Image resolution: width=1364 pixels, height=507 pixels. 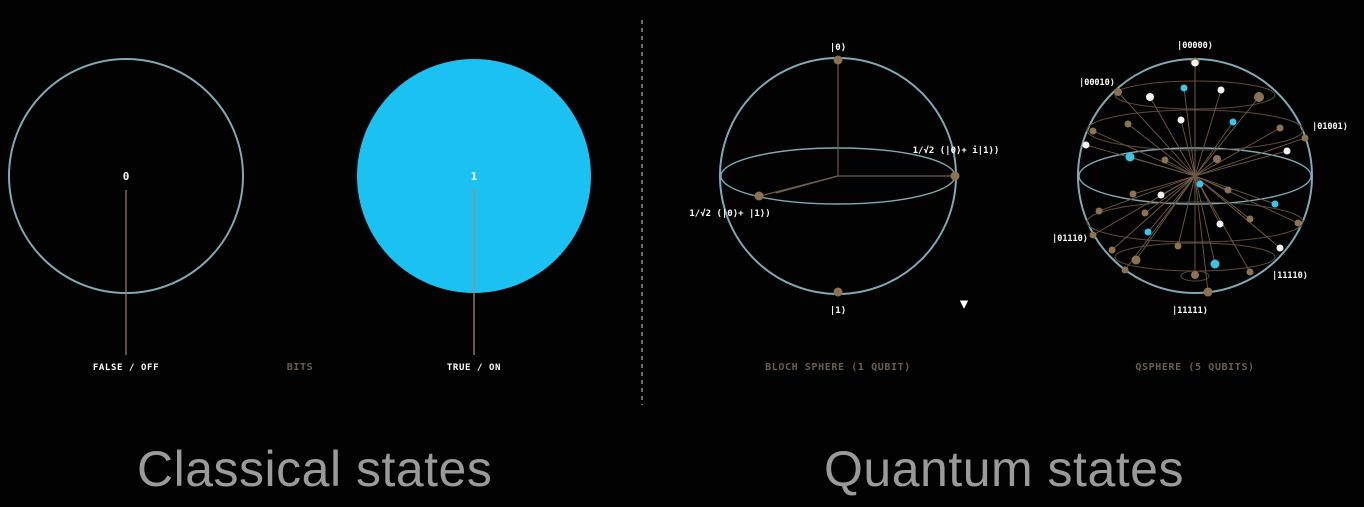 I want to click on bit-on-circle, so click(x=474, y=176).